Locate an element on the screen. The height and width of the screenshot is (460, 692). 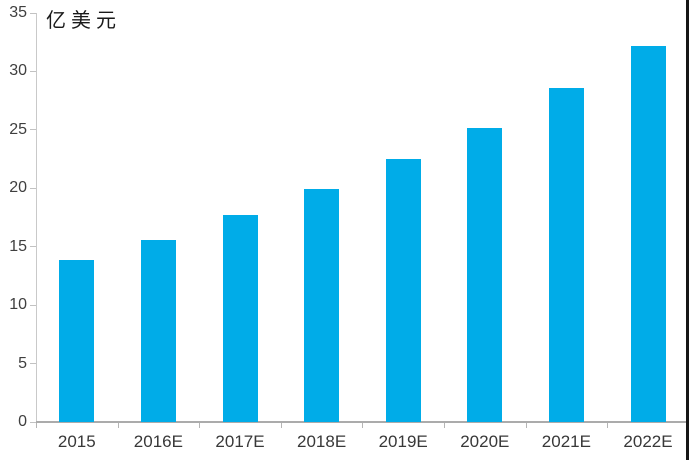
x-tick-label-2021E: 2021E is located at coordinates (566, 441).